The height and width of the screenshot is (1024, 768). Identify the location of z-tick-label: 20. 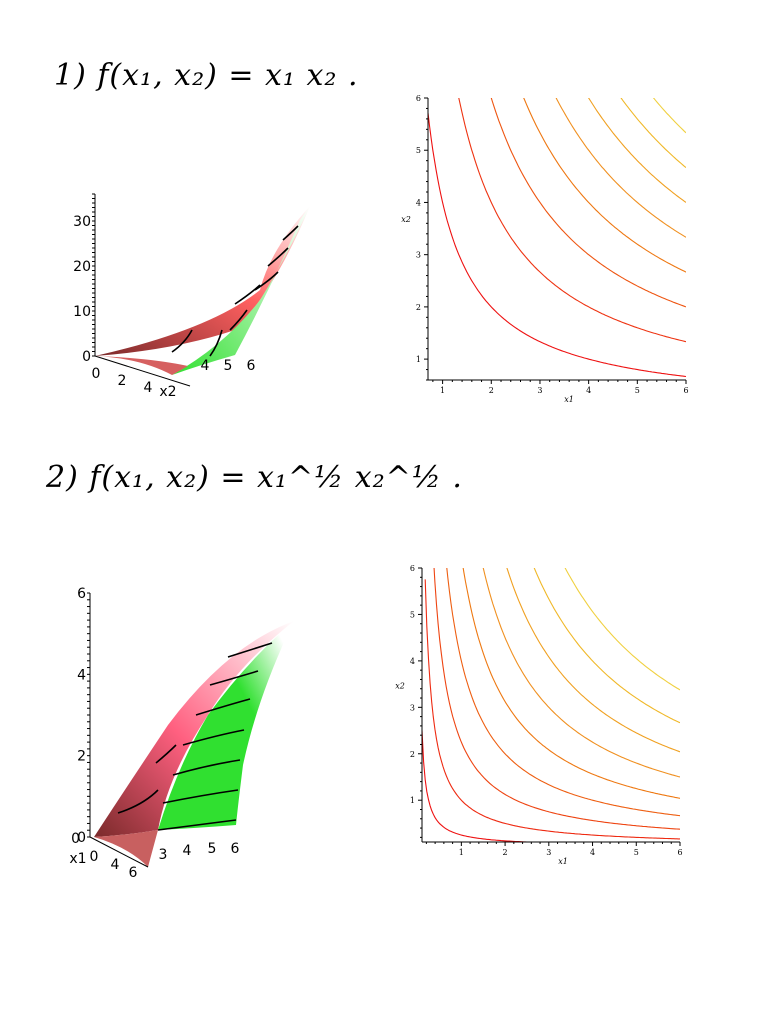
(82, 267).